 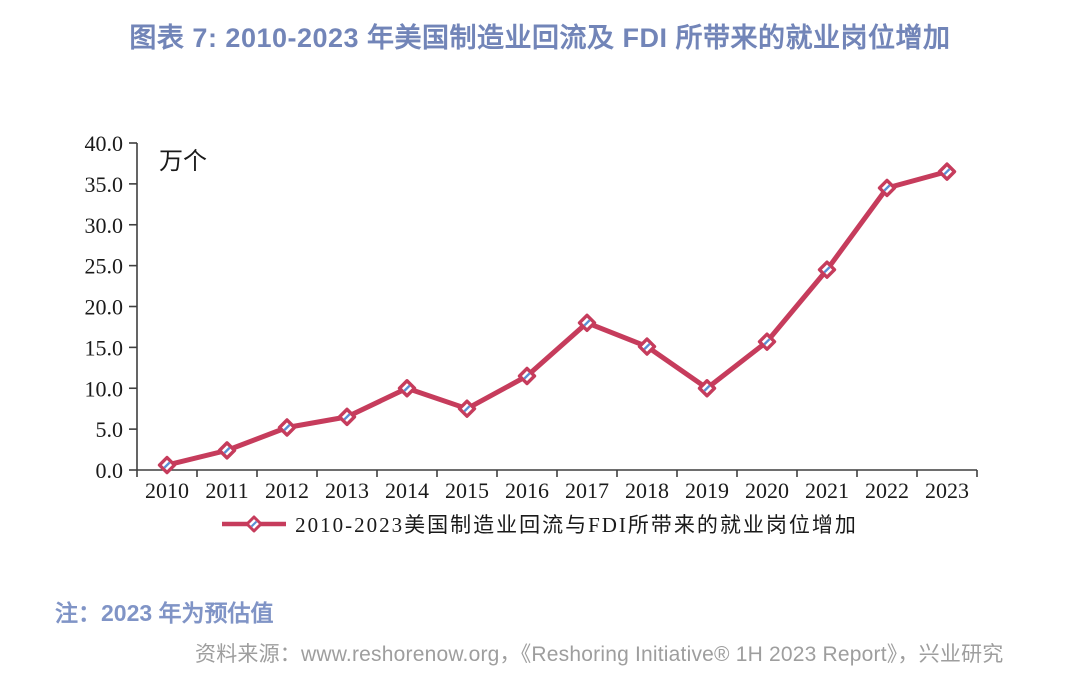 What do you see at coordinates (104, 184) in the screenshot?
I see `y-axis-label: 35.0` at bounding box center [104, 184].